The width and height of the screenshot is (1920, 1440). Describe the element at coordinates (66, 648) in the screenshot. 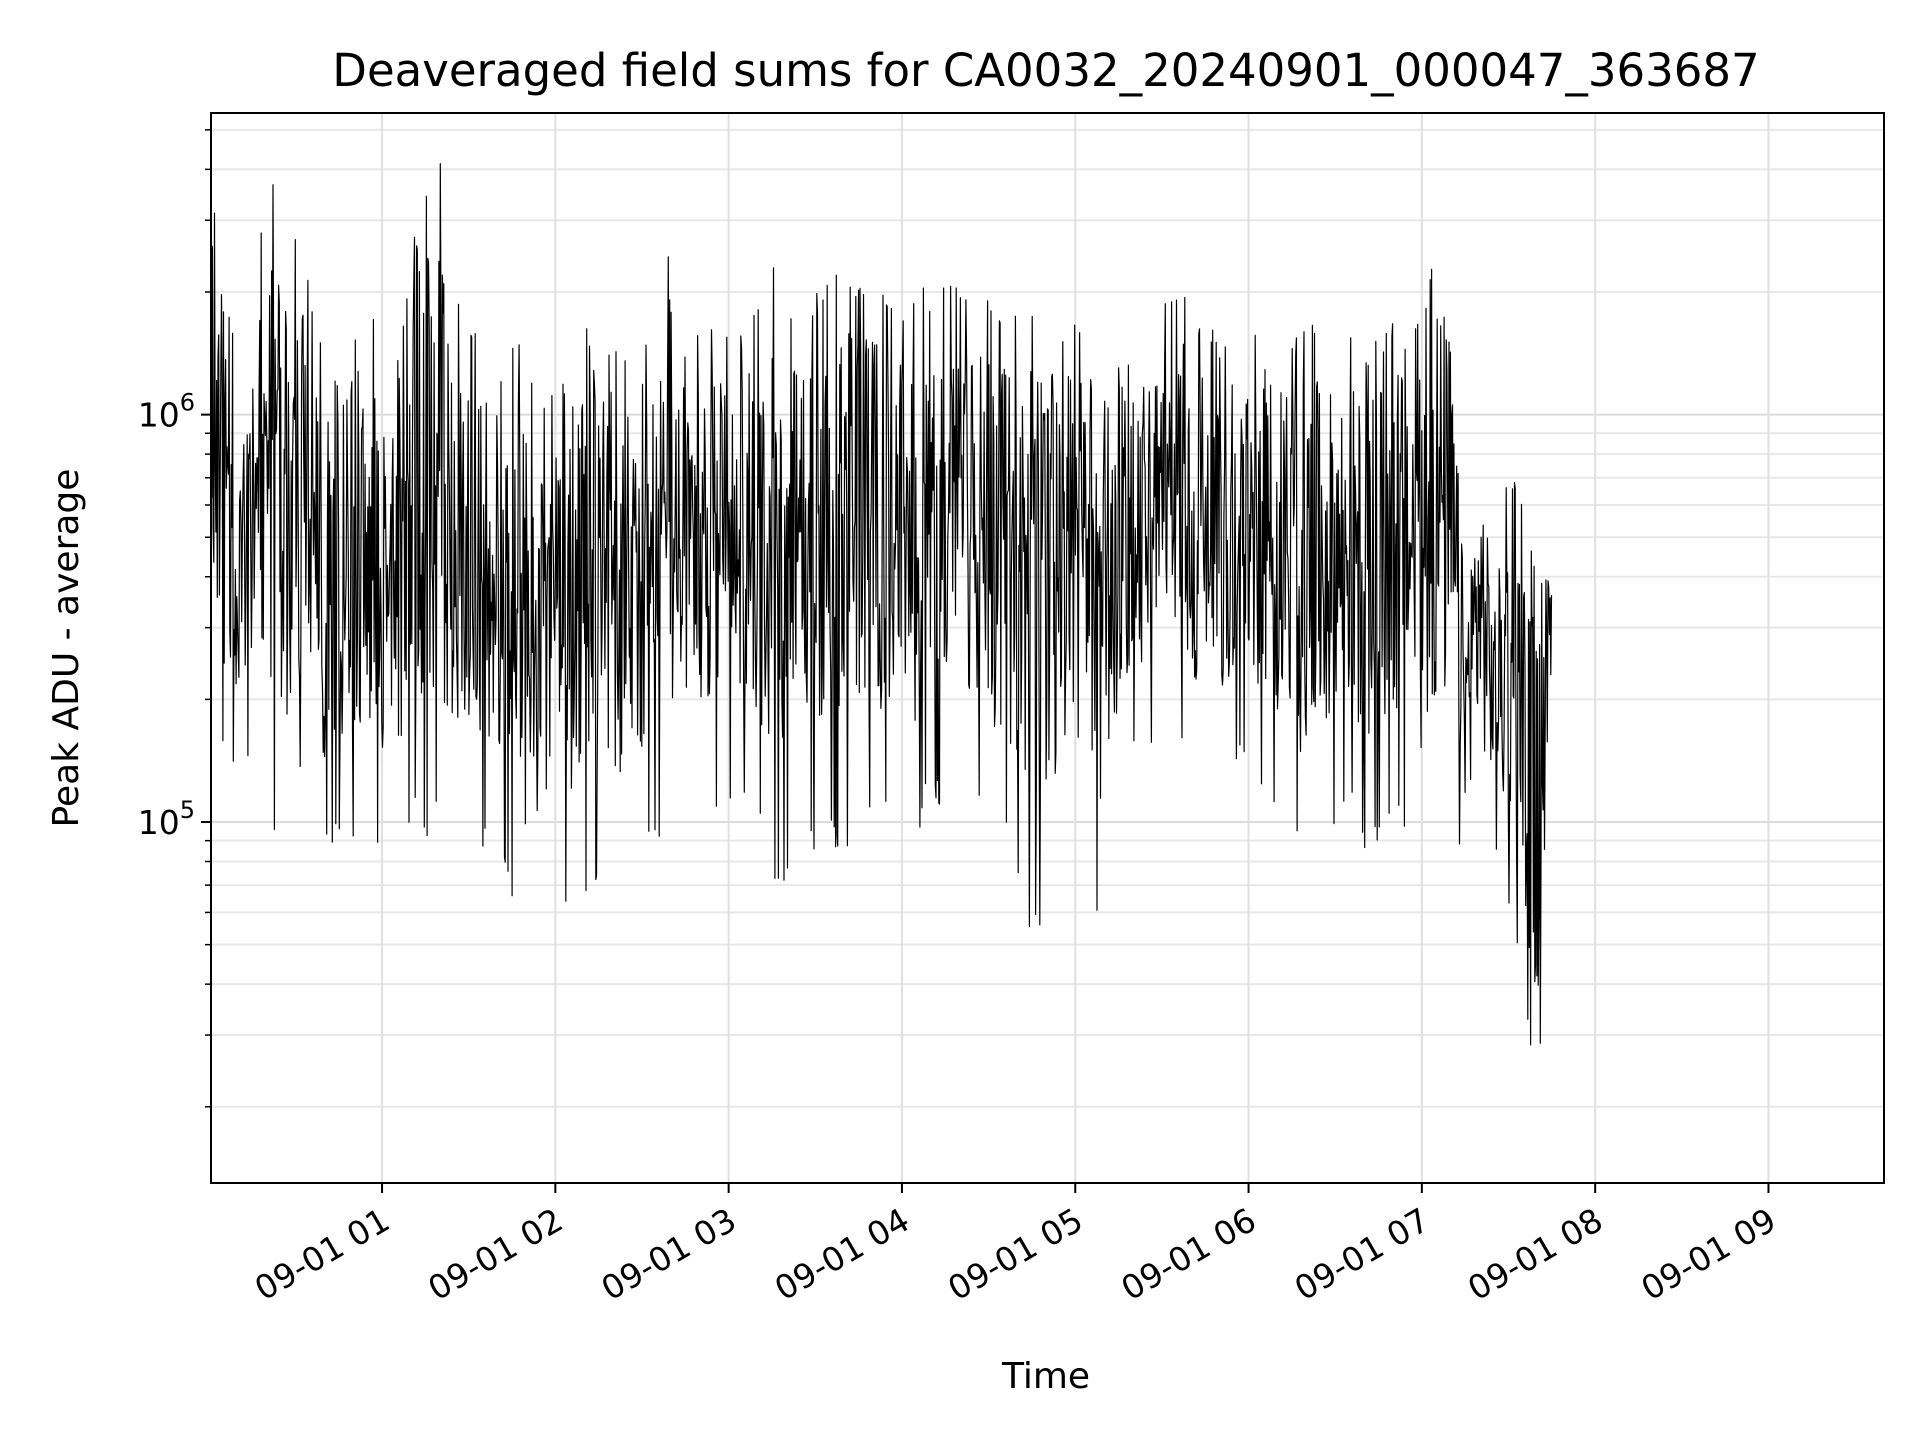

I see `y-axis-label: Peak ADU - average` at that location.